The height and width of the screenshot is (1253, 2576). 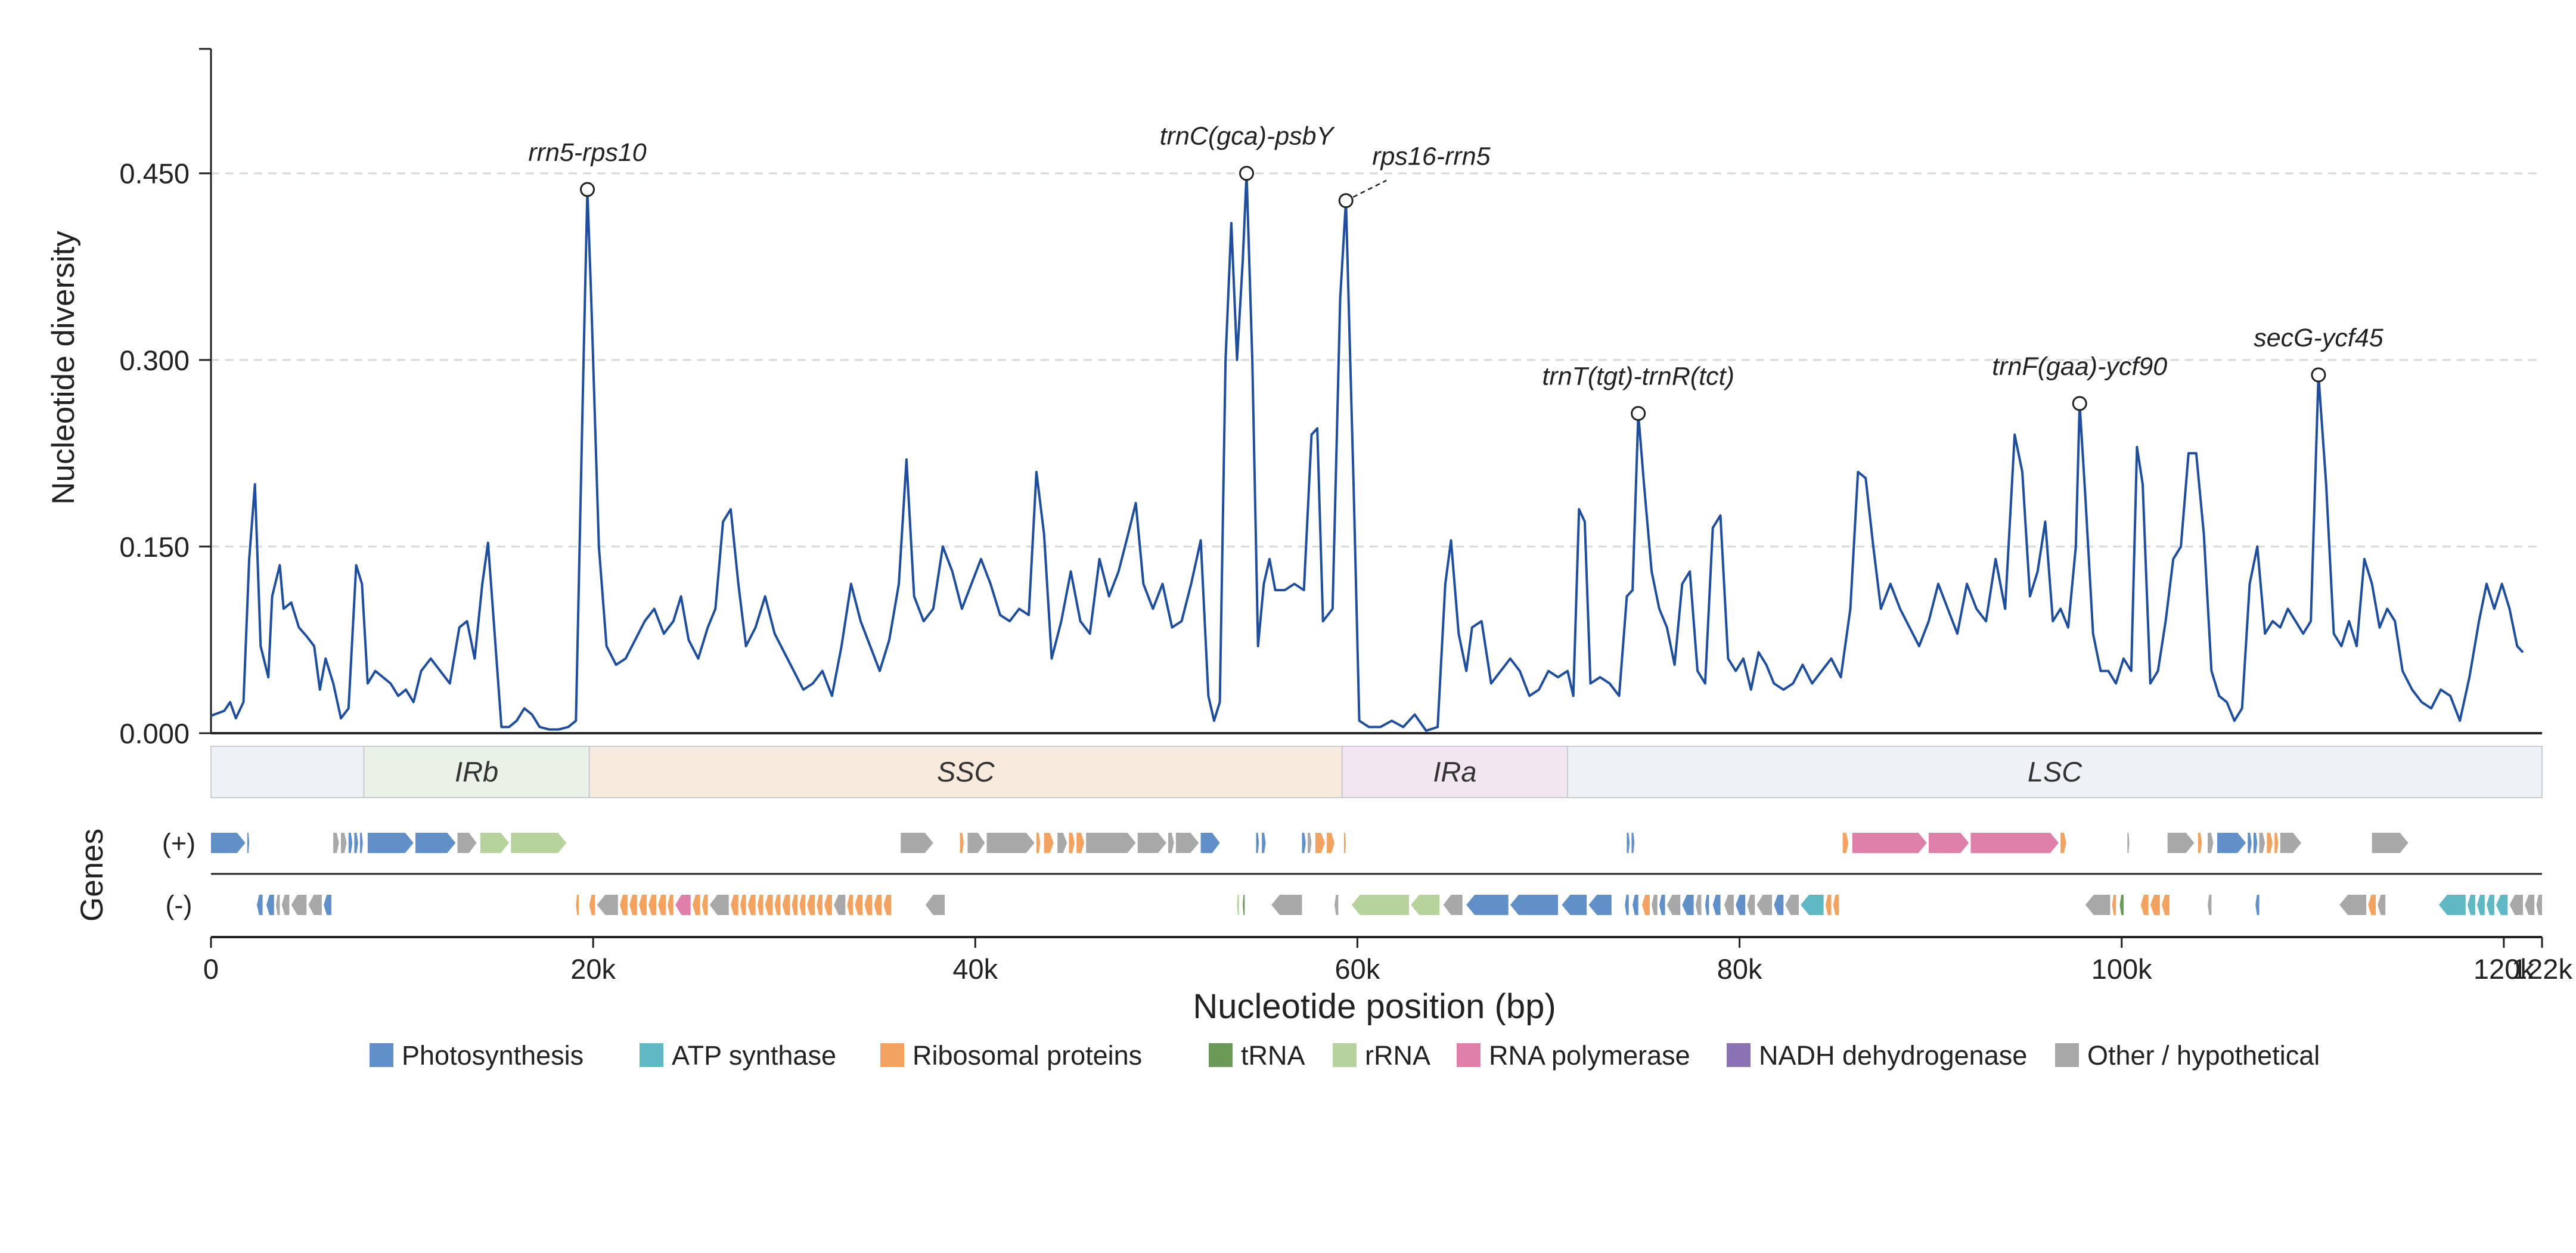 What do you see at coordinates (1357, 969) in the screenshot?
I see `x-tick-label: 60k` at bounding box center [1357, 969].